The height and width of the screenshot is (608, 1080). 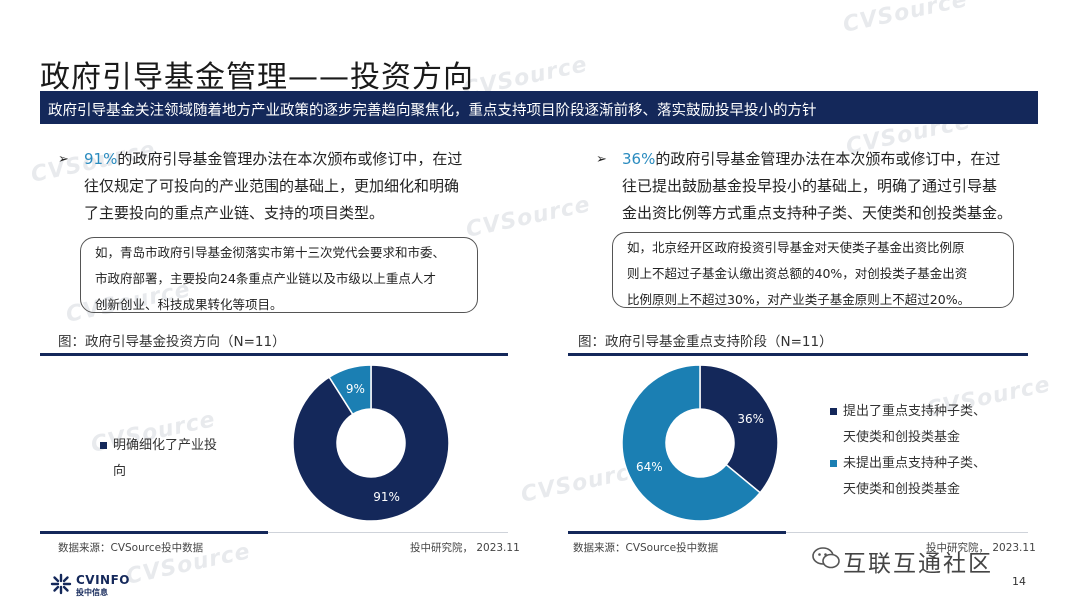 I want to click on right-bullet-line2: 往已提出鼓励基金投早投小的基础上，明确了通过引导基, so click(x=810, y=186).